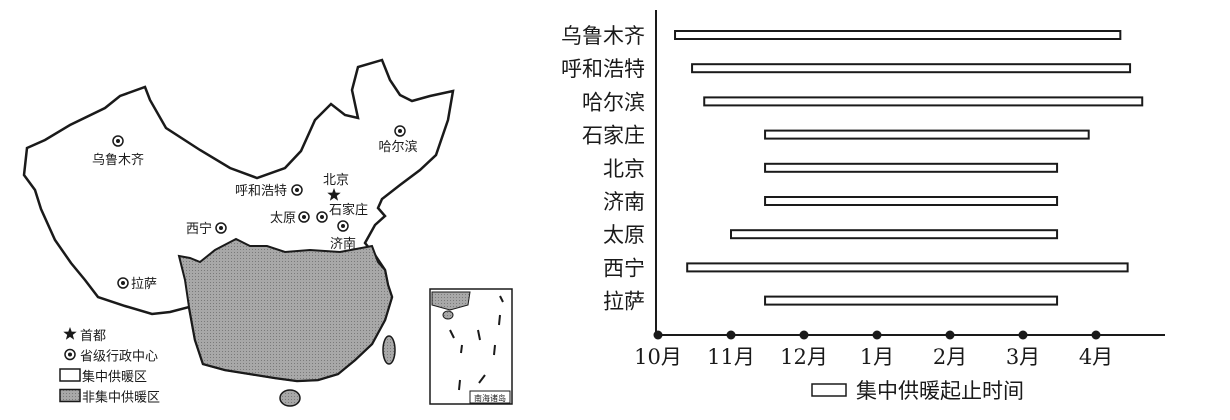 The width and height of the screenshot is (1230, 420). What do you see at coordinates (731, 357) in the screenshot?
I see `x-tick-label: 11月` at bounding box center [731, 357].